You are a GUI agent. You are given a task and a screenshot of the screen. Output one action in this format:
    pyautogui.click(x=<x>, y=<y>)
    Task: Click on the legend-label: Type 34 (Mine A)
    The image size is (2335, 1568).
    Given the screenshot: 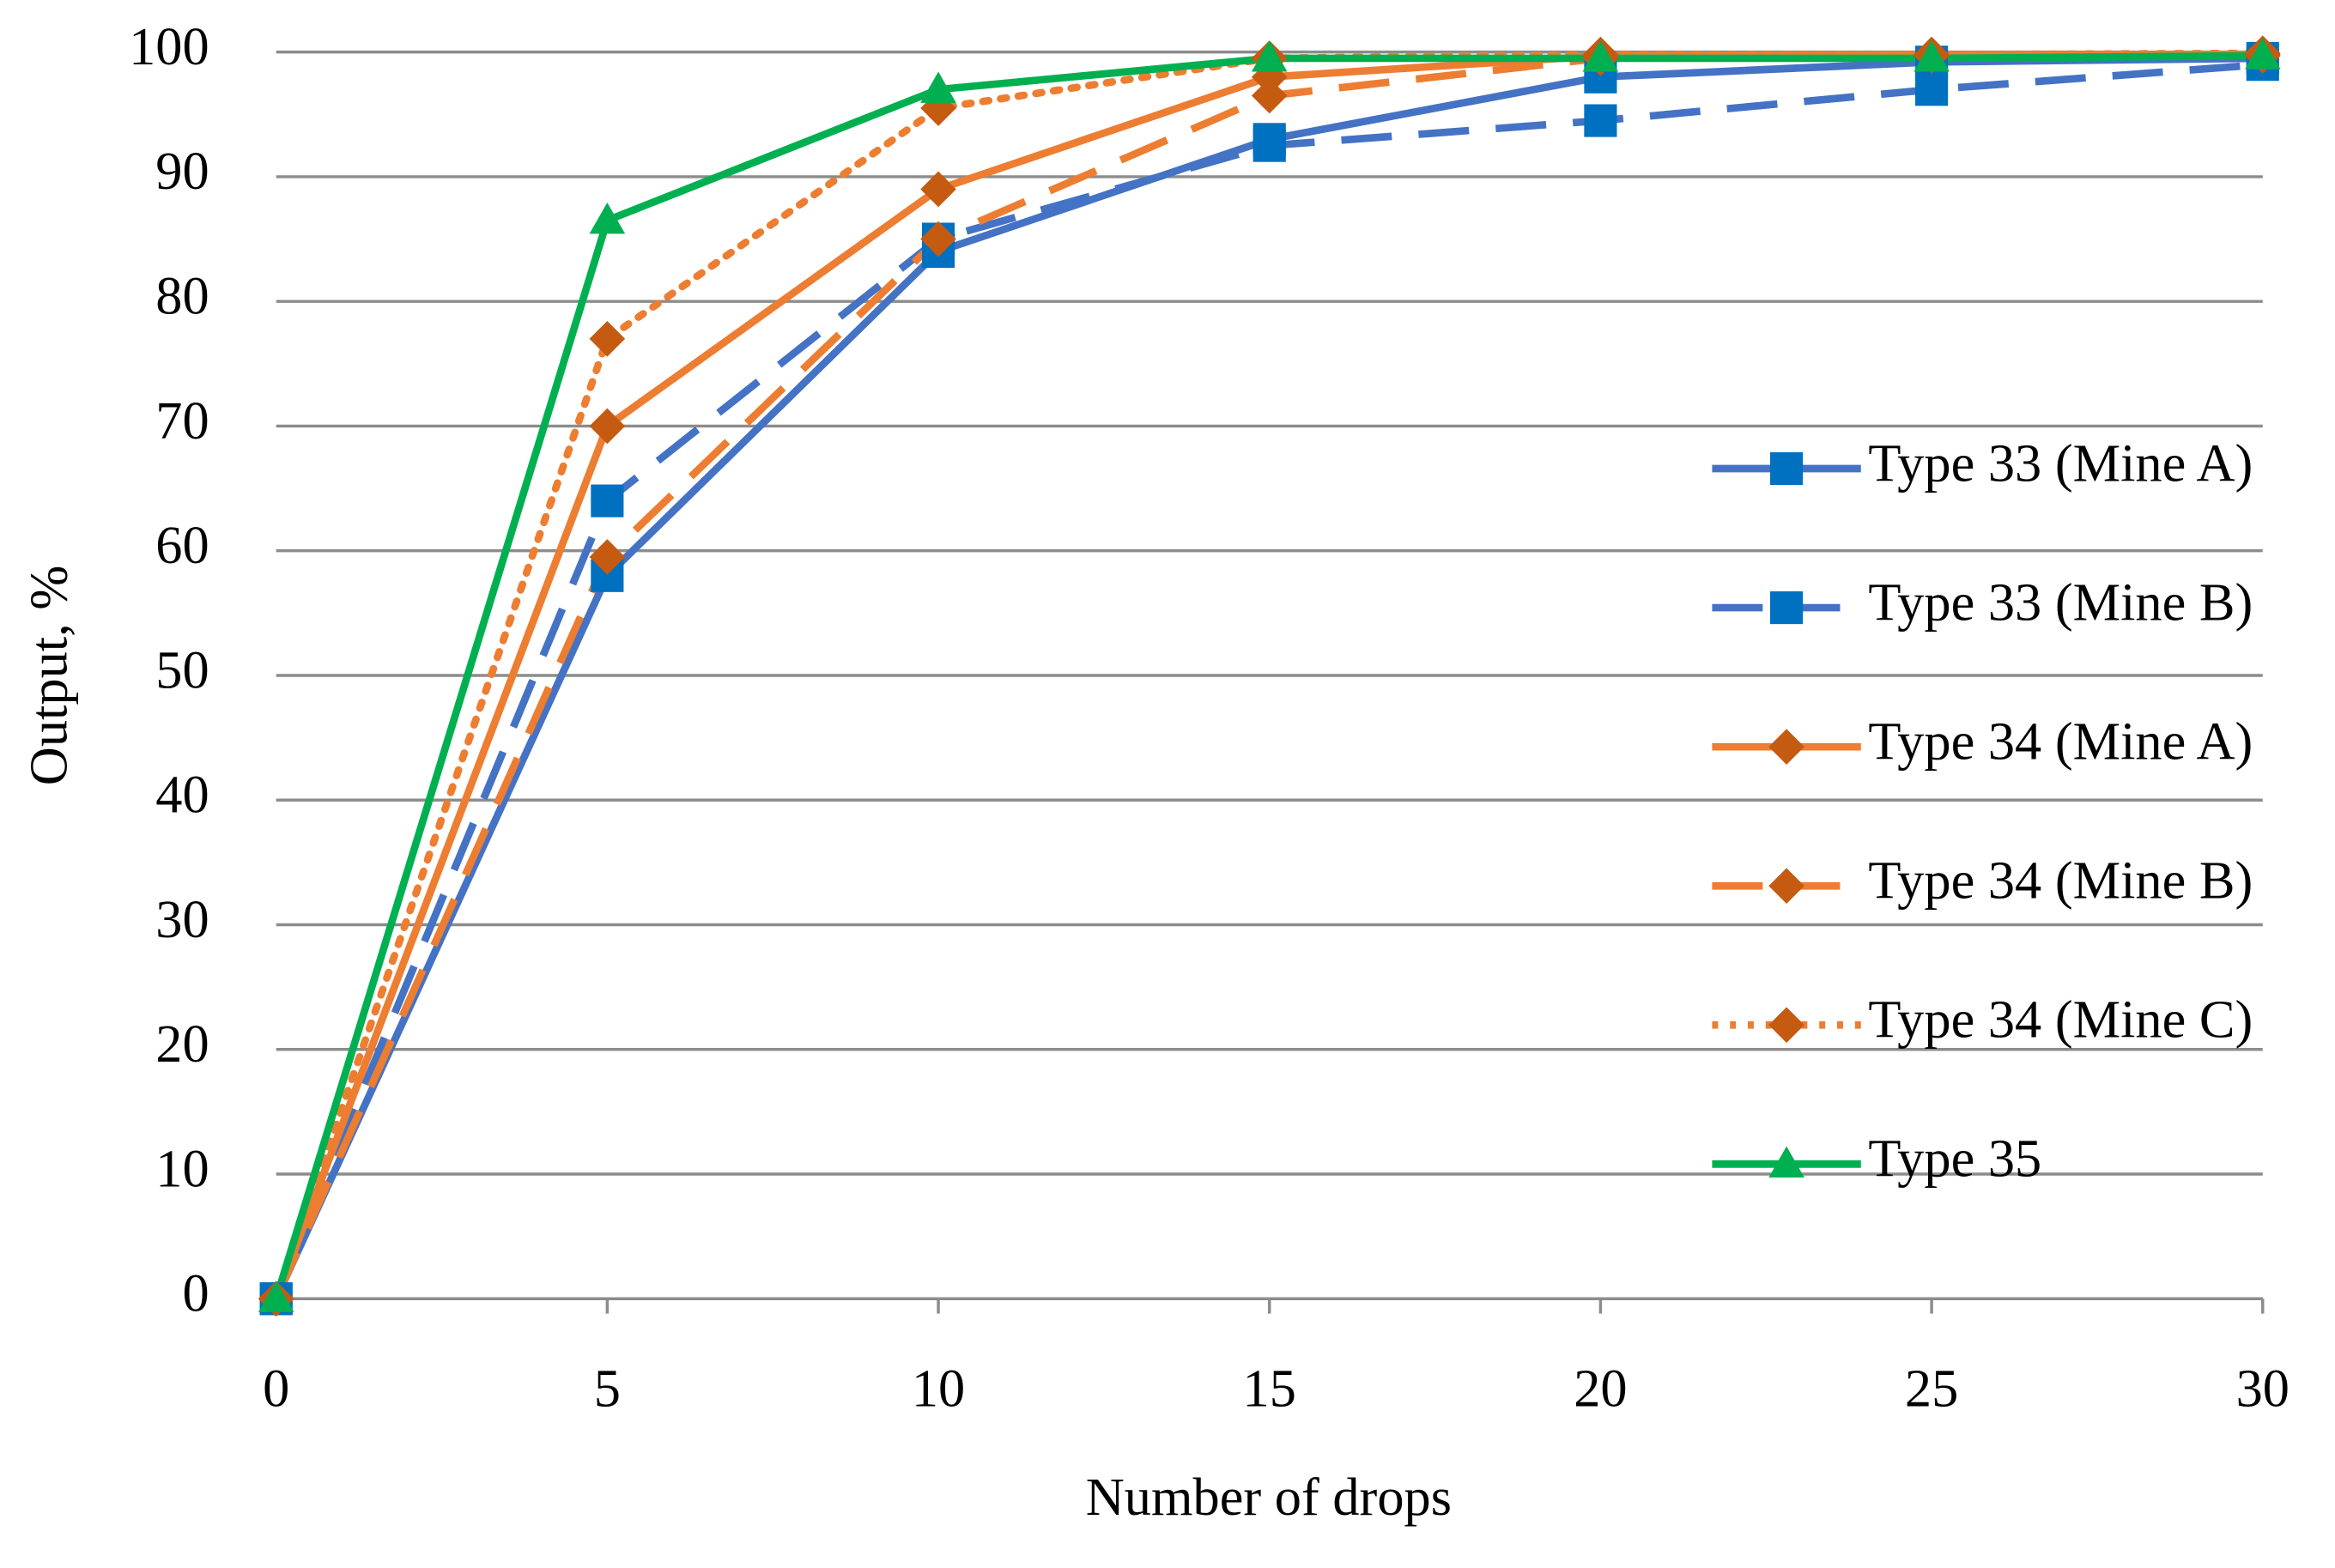 What is the action you would take?
    pyautogui.click(x=2060, y=741)
    